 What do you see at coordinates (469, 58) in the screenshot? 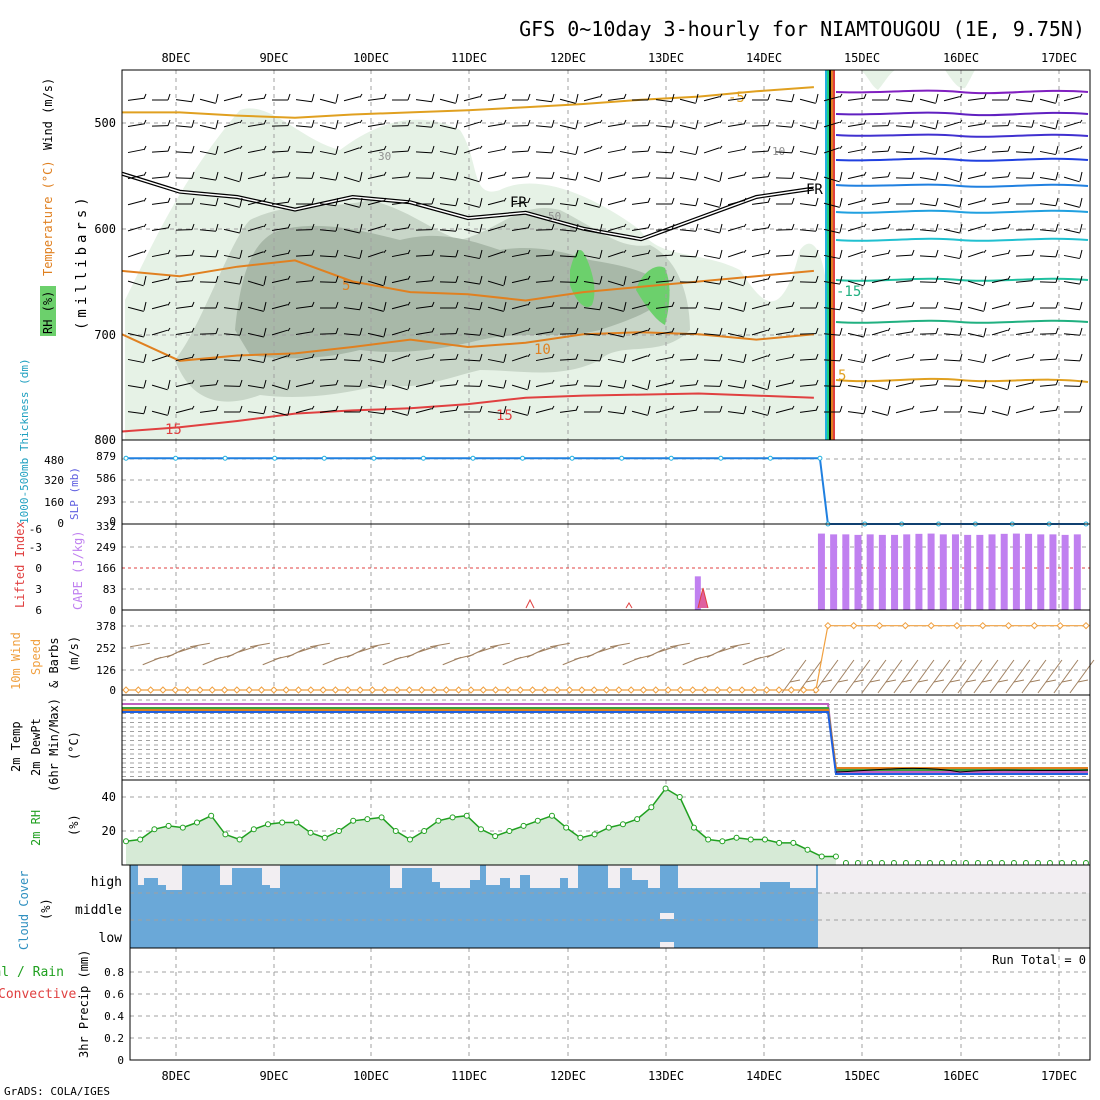
I see `top-date-label: 11DEC` at bounding box center [469, 58].